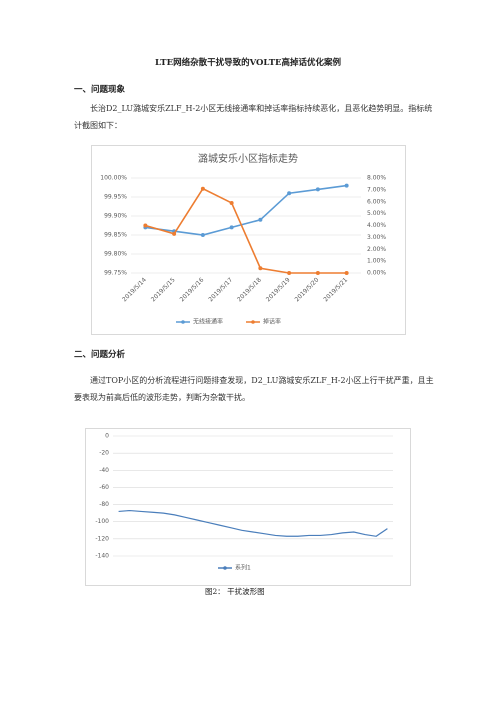  What do you see at coordinates (376, 178) in the screenshot?
I see `y2-tick-label: 8.00%` at bounding box center [376, 178].